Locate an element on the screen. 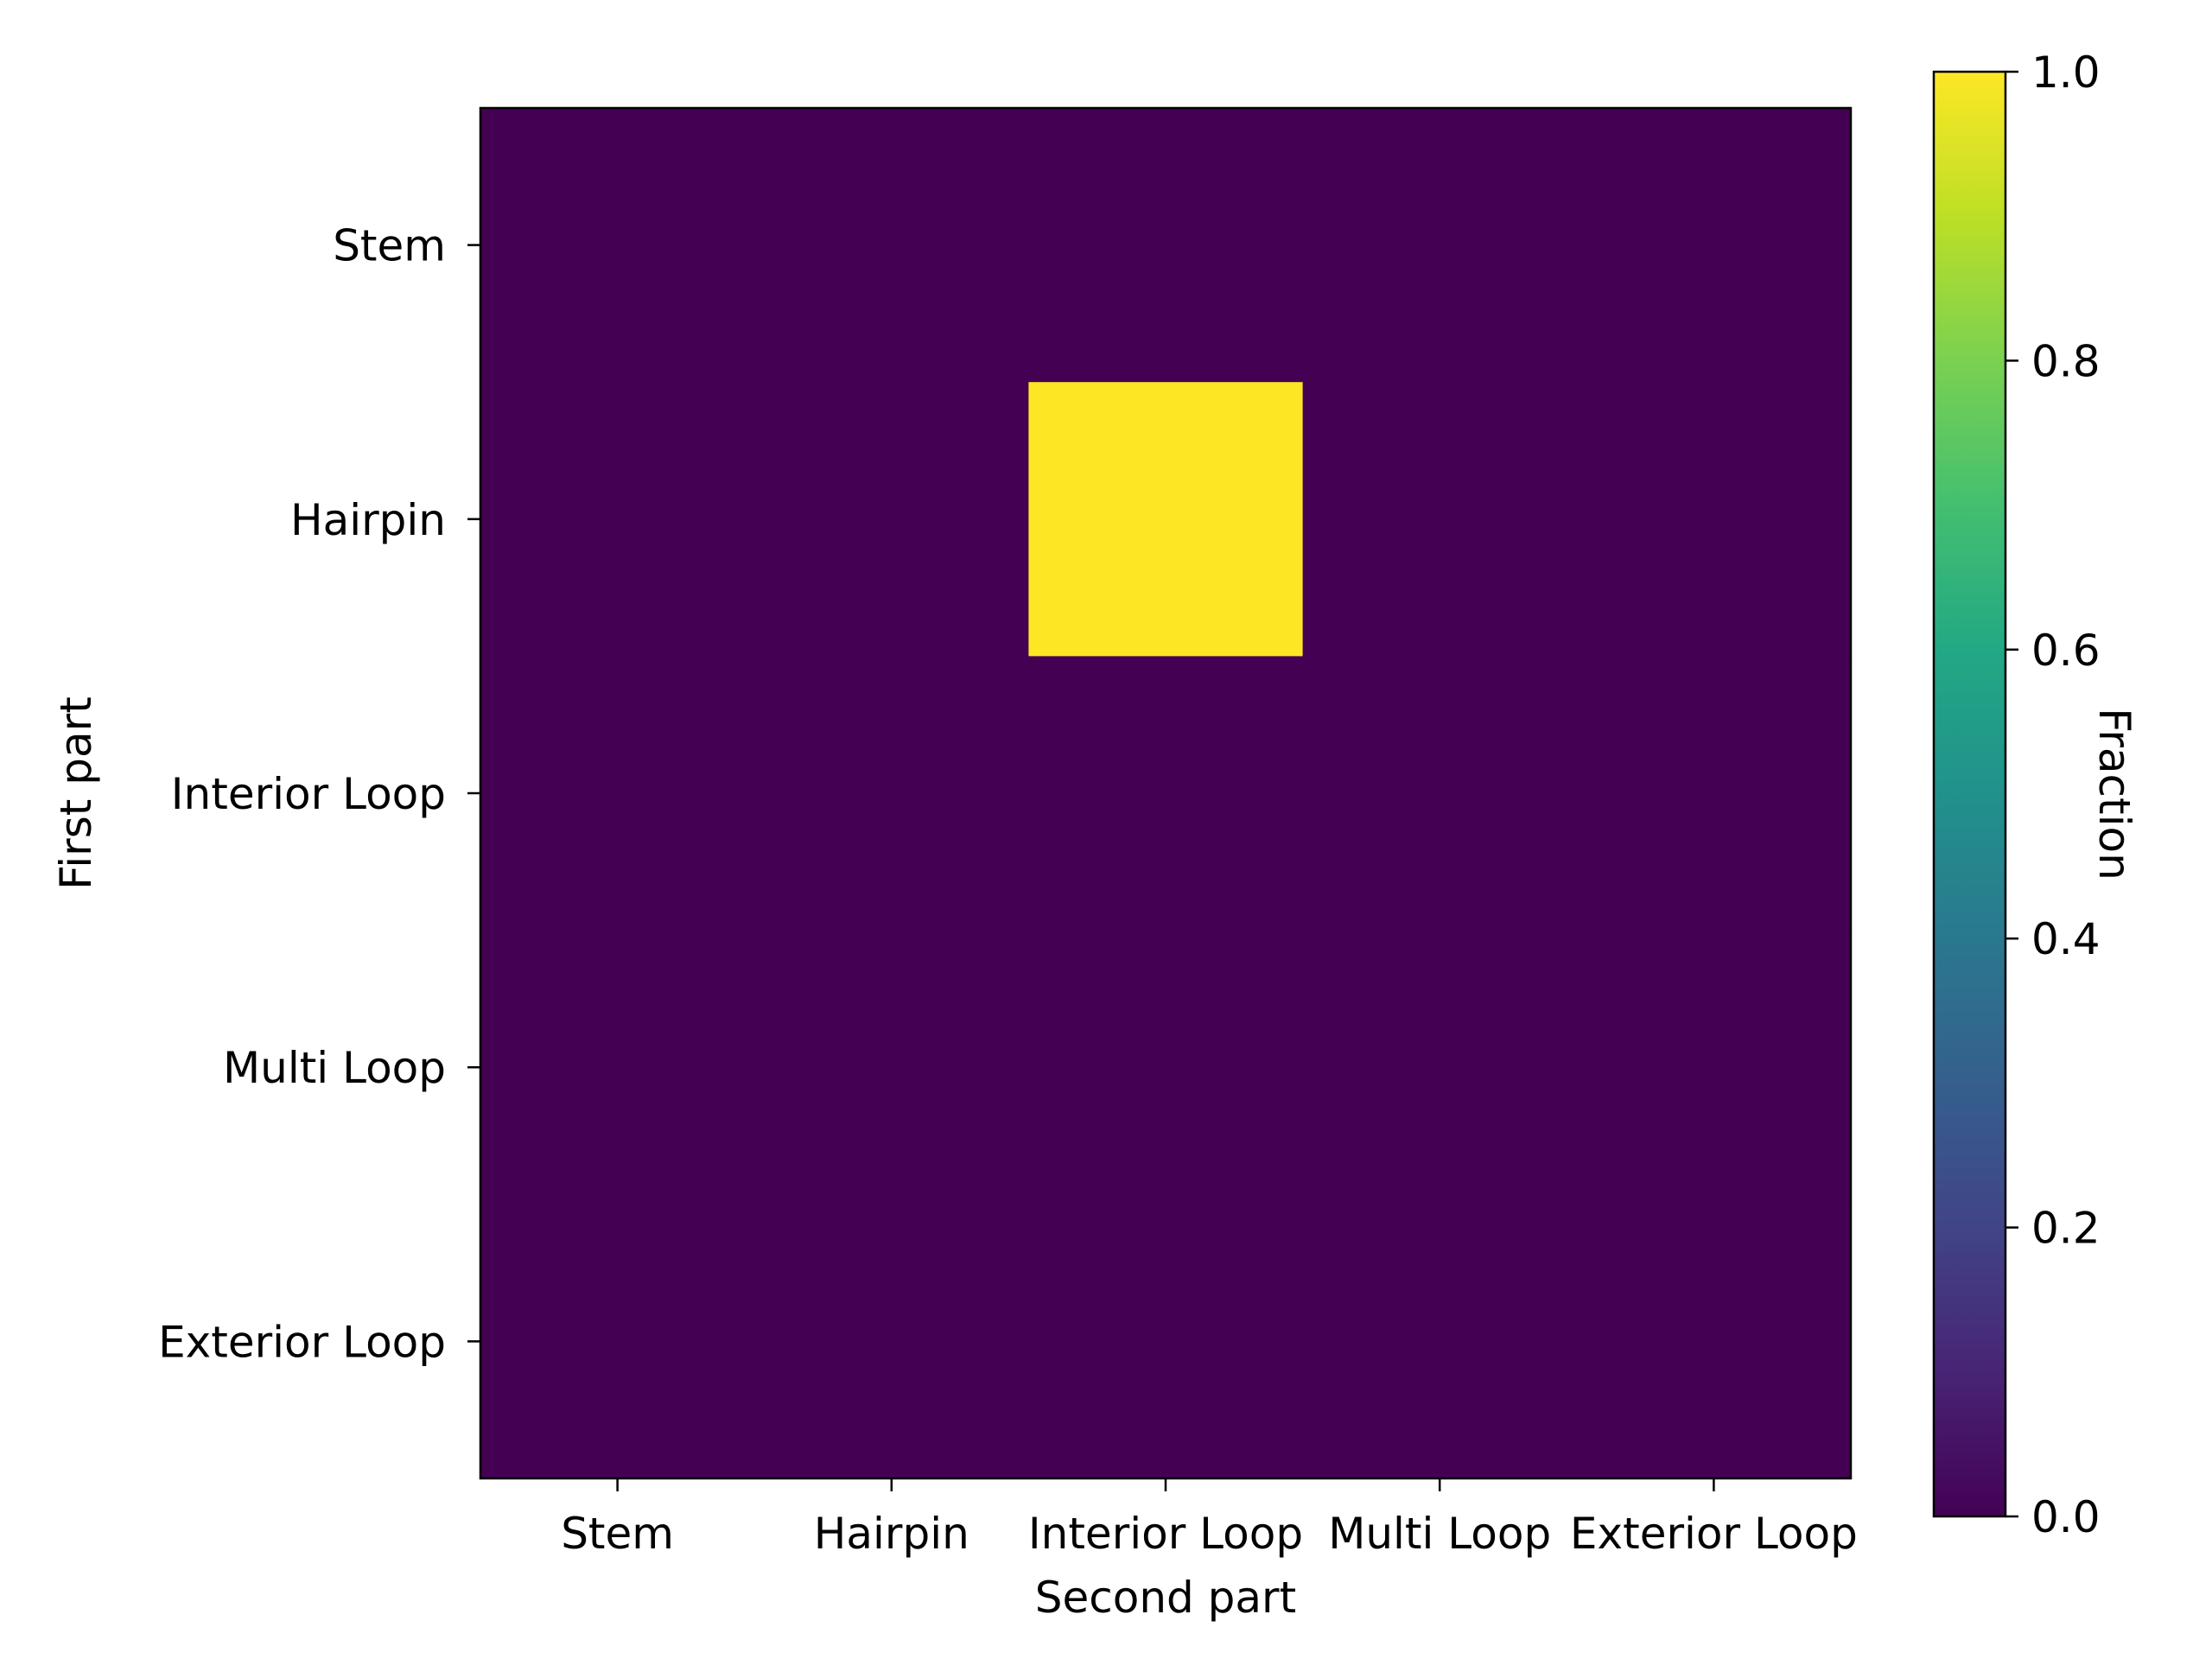 This screenshot has height=1659, width=2212. x-tick-label: Multi Loop is located at coordinates (1439, 1534).